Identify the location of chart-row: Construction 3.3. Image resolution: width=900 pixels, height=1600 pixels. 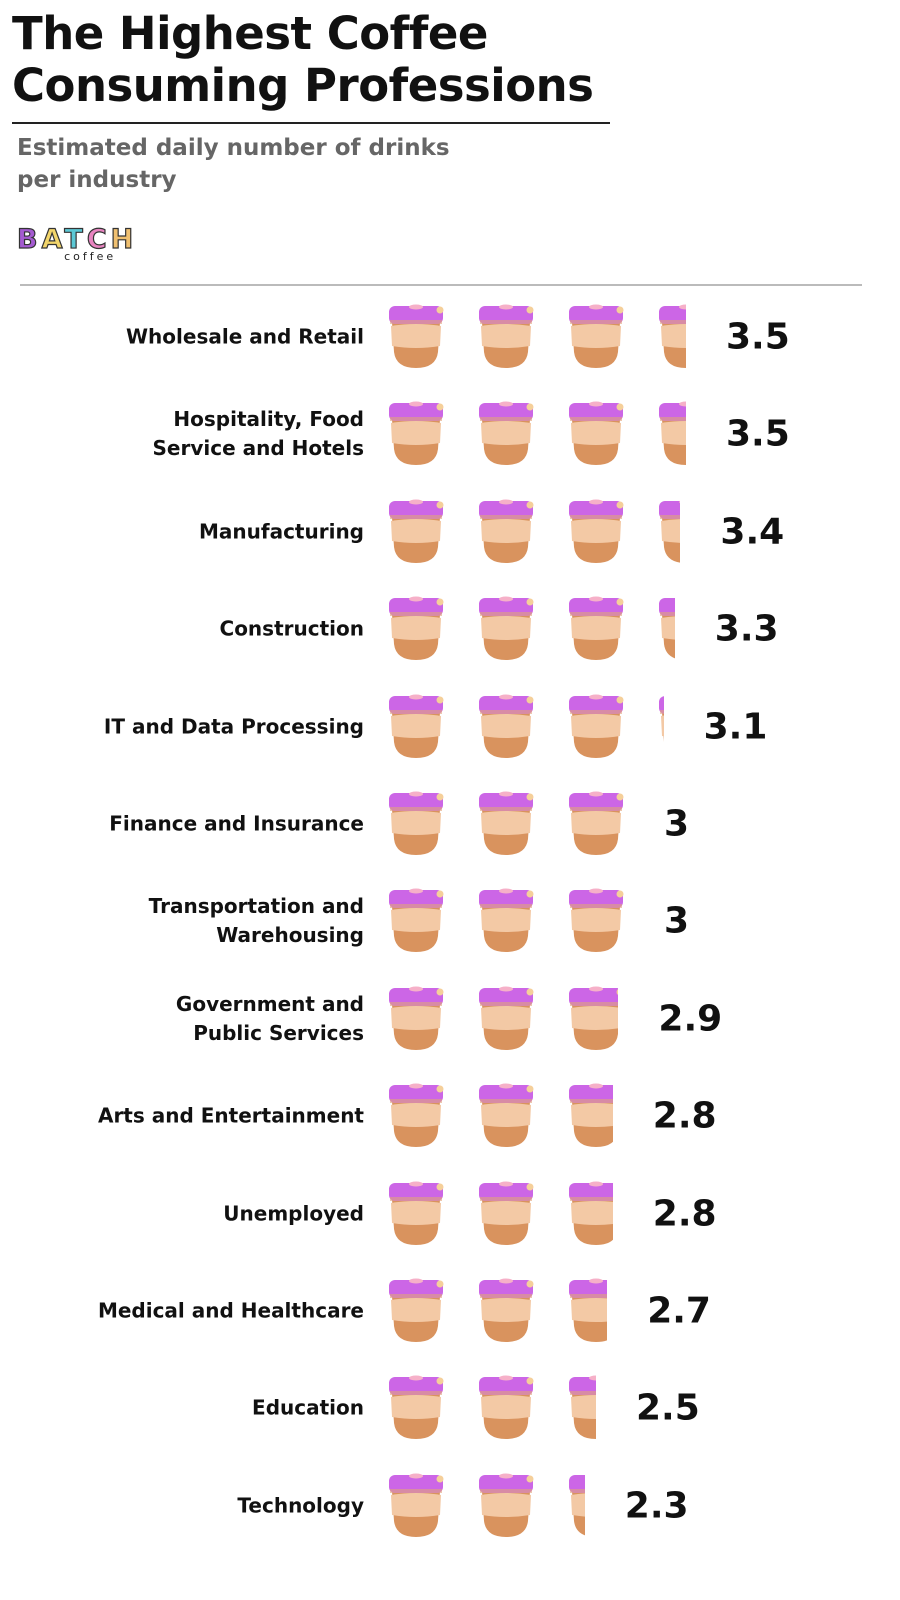
(450, 629).